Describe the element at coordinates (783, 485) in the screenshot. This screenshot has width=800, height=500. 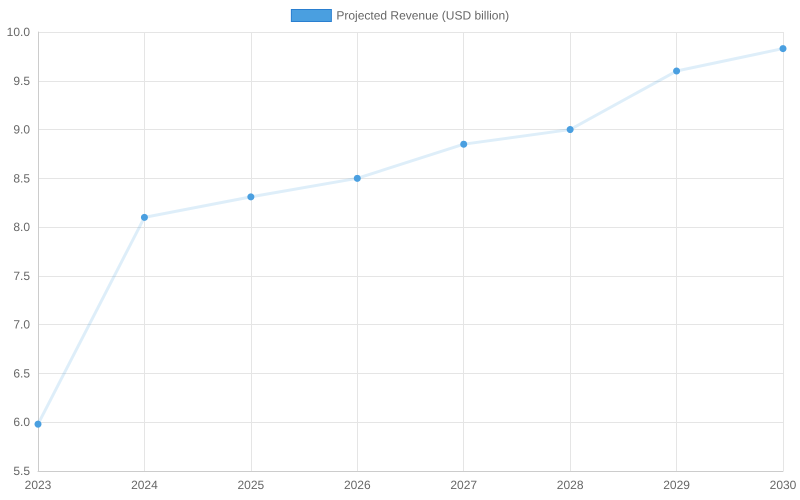
I see `x-tick-label: 2030` at that location.